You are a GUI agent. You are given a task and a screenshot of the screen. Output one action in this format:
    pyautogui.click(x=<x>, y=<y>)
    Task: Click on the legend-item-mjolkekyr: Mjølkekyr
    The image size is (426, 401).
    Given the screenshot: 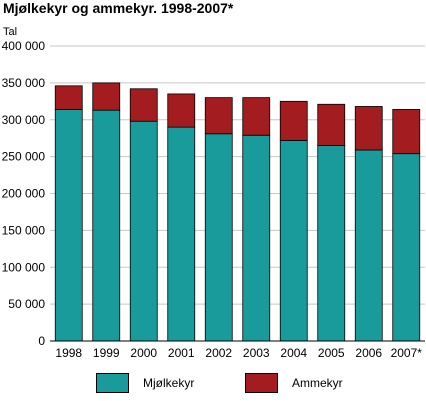 What is the action you would take?
    pyautogui.click(x=145, y=383)
    